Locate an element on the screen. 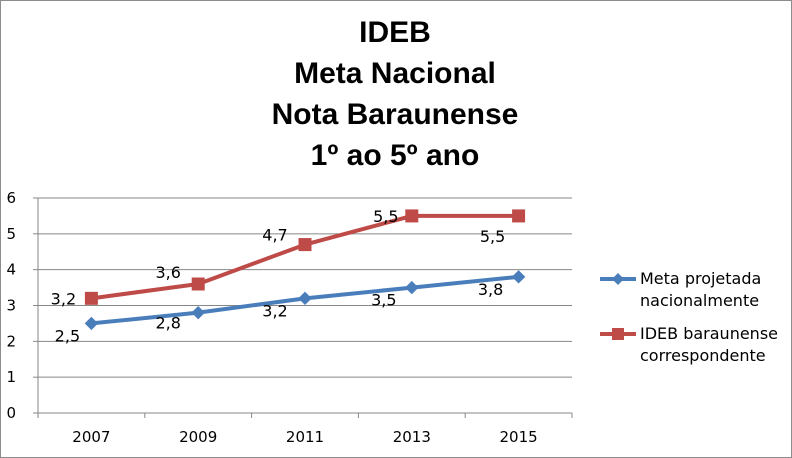 Image resolution: width=792 pixels, height=458 pixels. y-tick-label-4: 4 is located at coordinates (11, 270).